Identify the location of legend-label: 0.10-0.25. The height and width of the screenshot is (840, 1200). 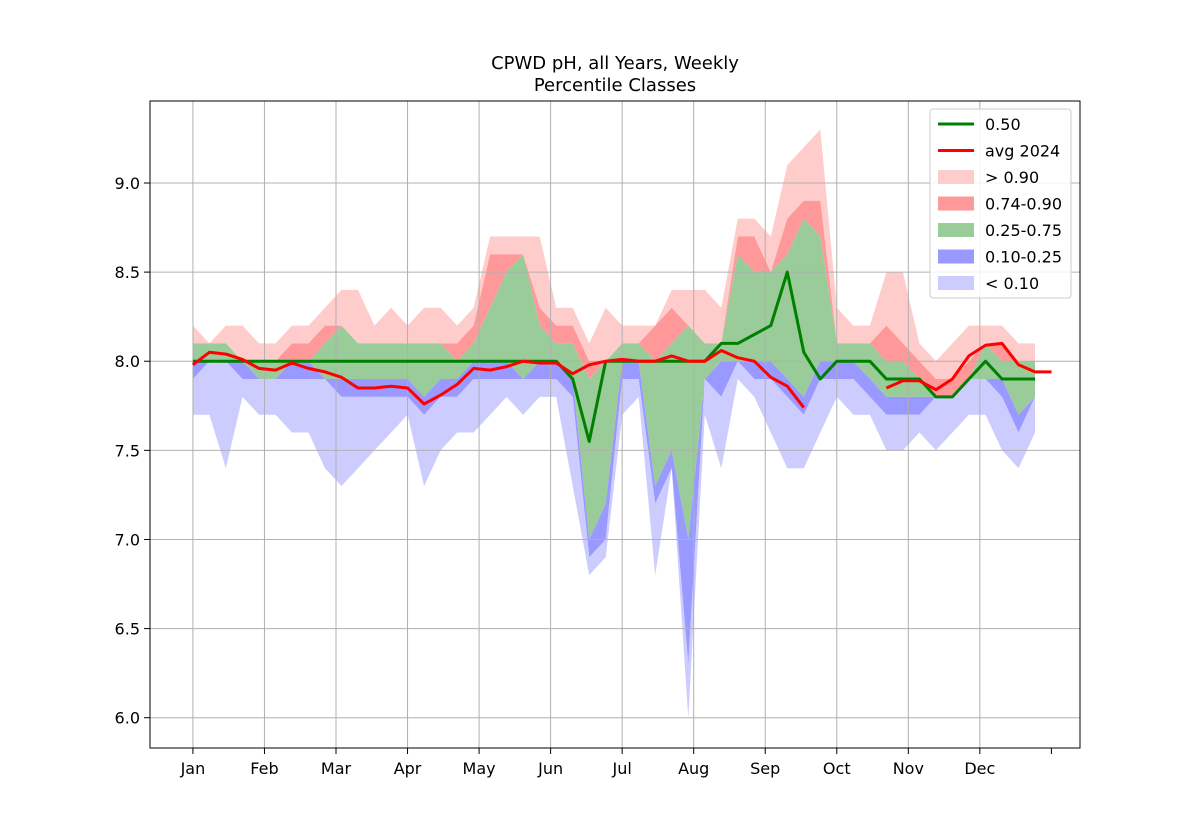
(1023, 257).